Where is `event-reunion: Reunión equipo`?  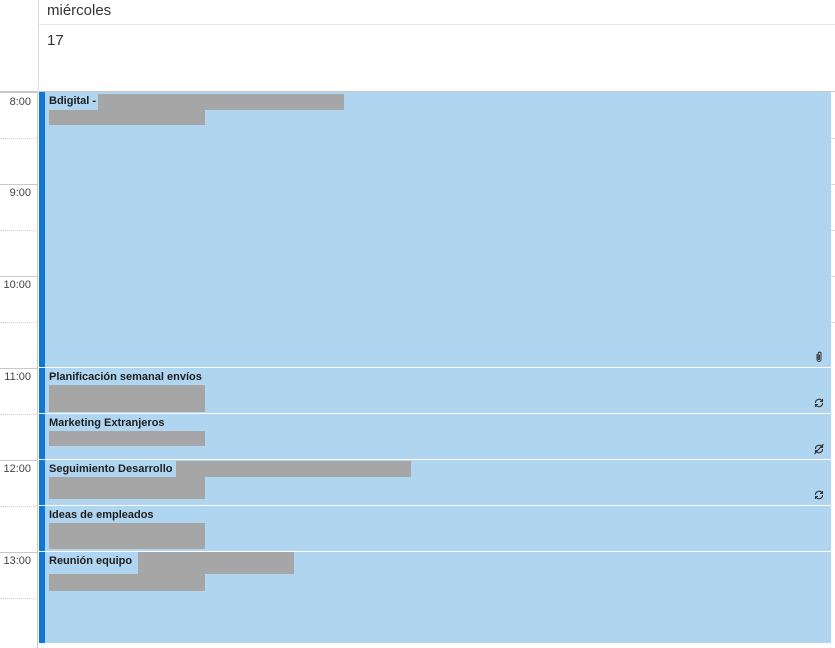 event-reunion: Reunión equipo is located at coordinates (435, 598).